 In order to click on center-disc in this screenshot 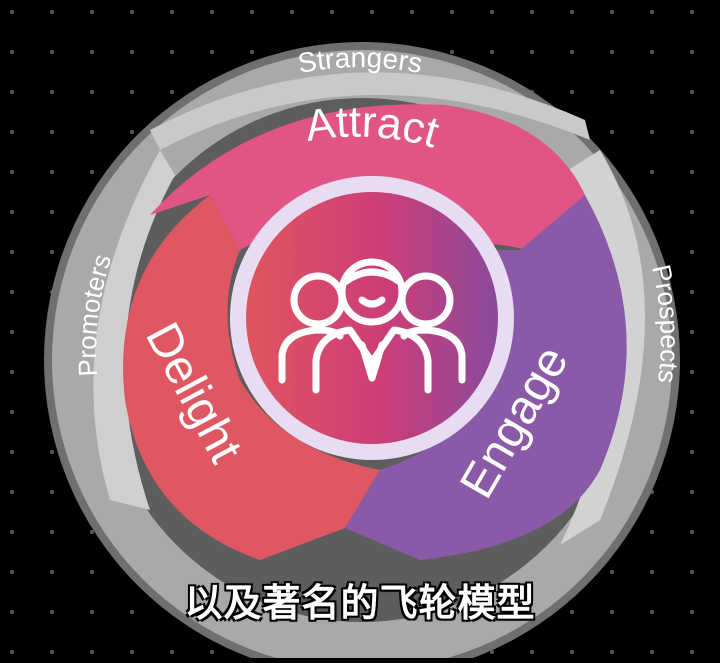, I will do `click(372, 318)`.